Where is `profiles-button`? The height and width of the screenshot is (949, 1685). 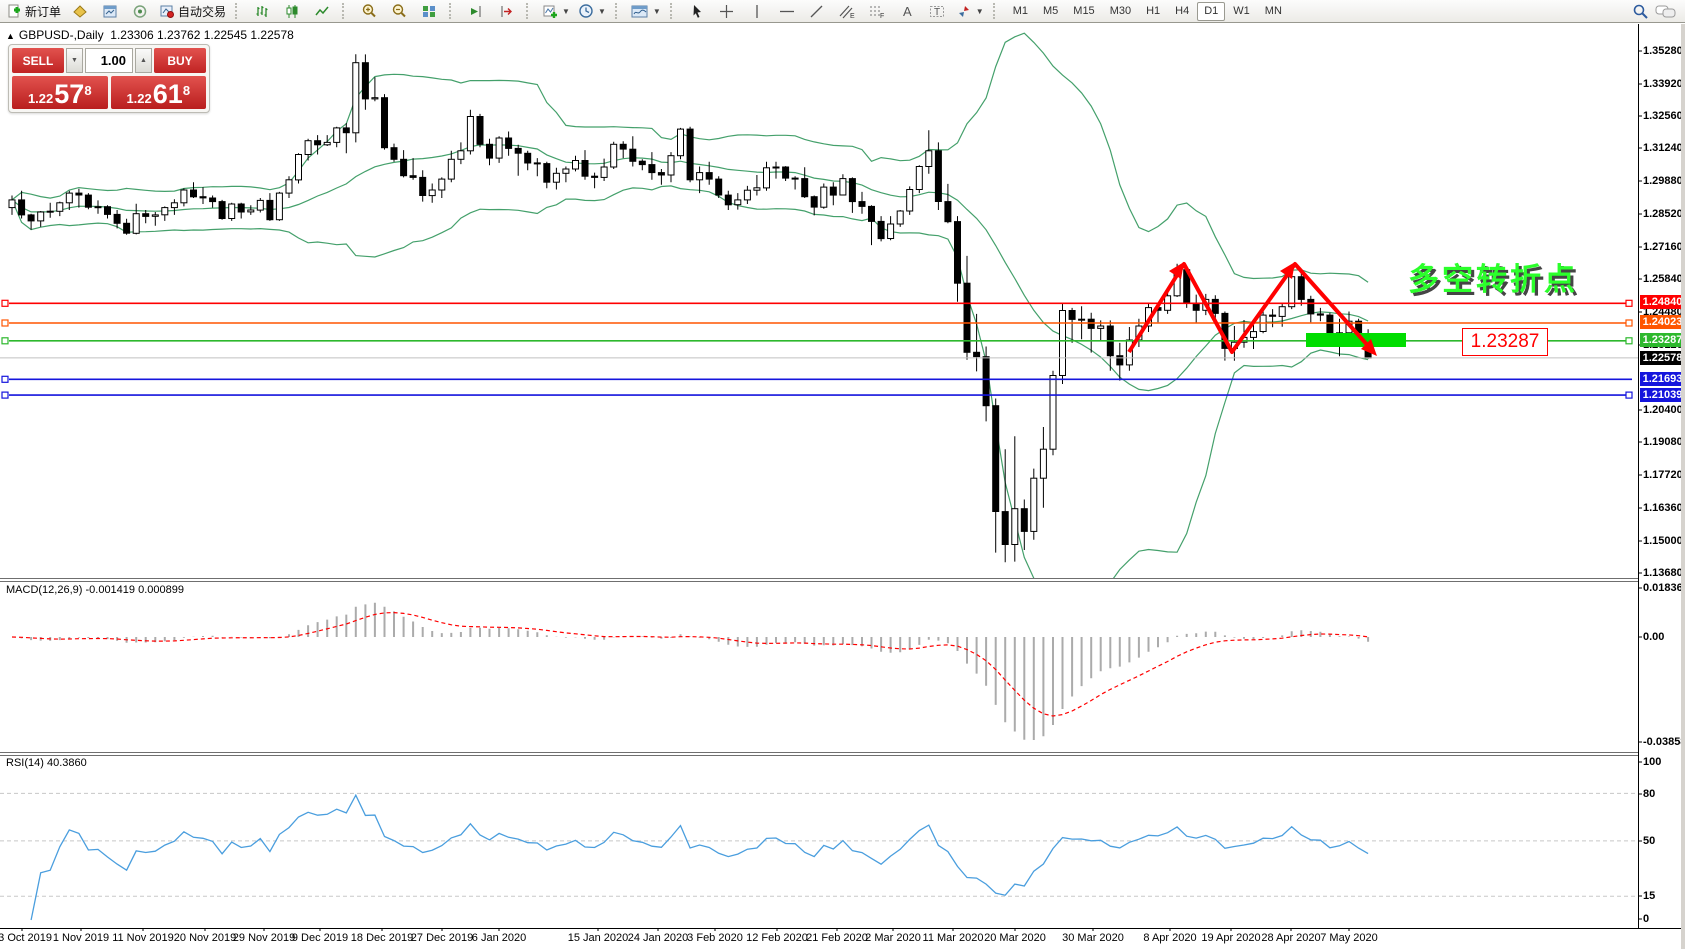 profiles-button is located at coordinates (80, 11).